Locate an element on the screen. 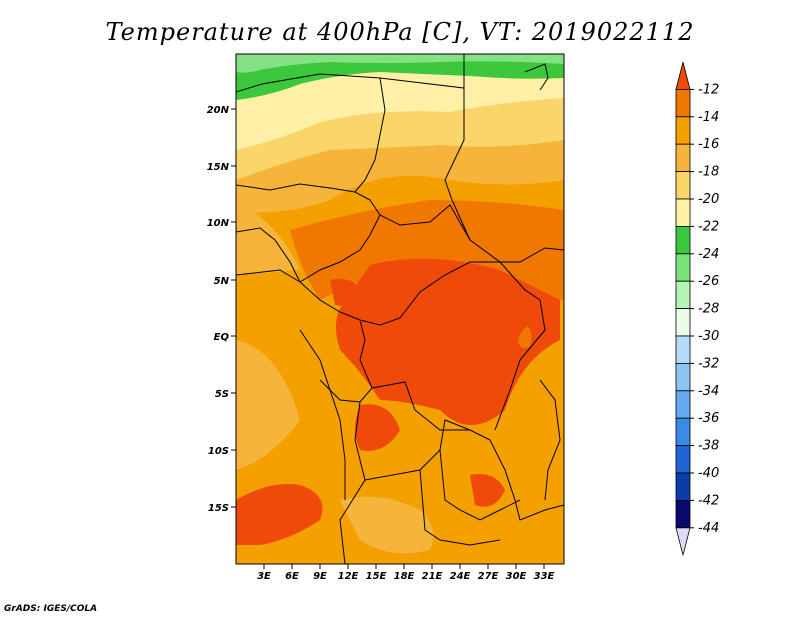 The image size is (800, 618). lon-tick-label: 12E is located at coordinates (348, 576).